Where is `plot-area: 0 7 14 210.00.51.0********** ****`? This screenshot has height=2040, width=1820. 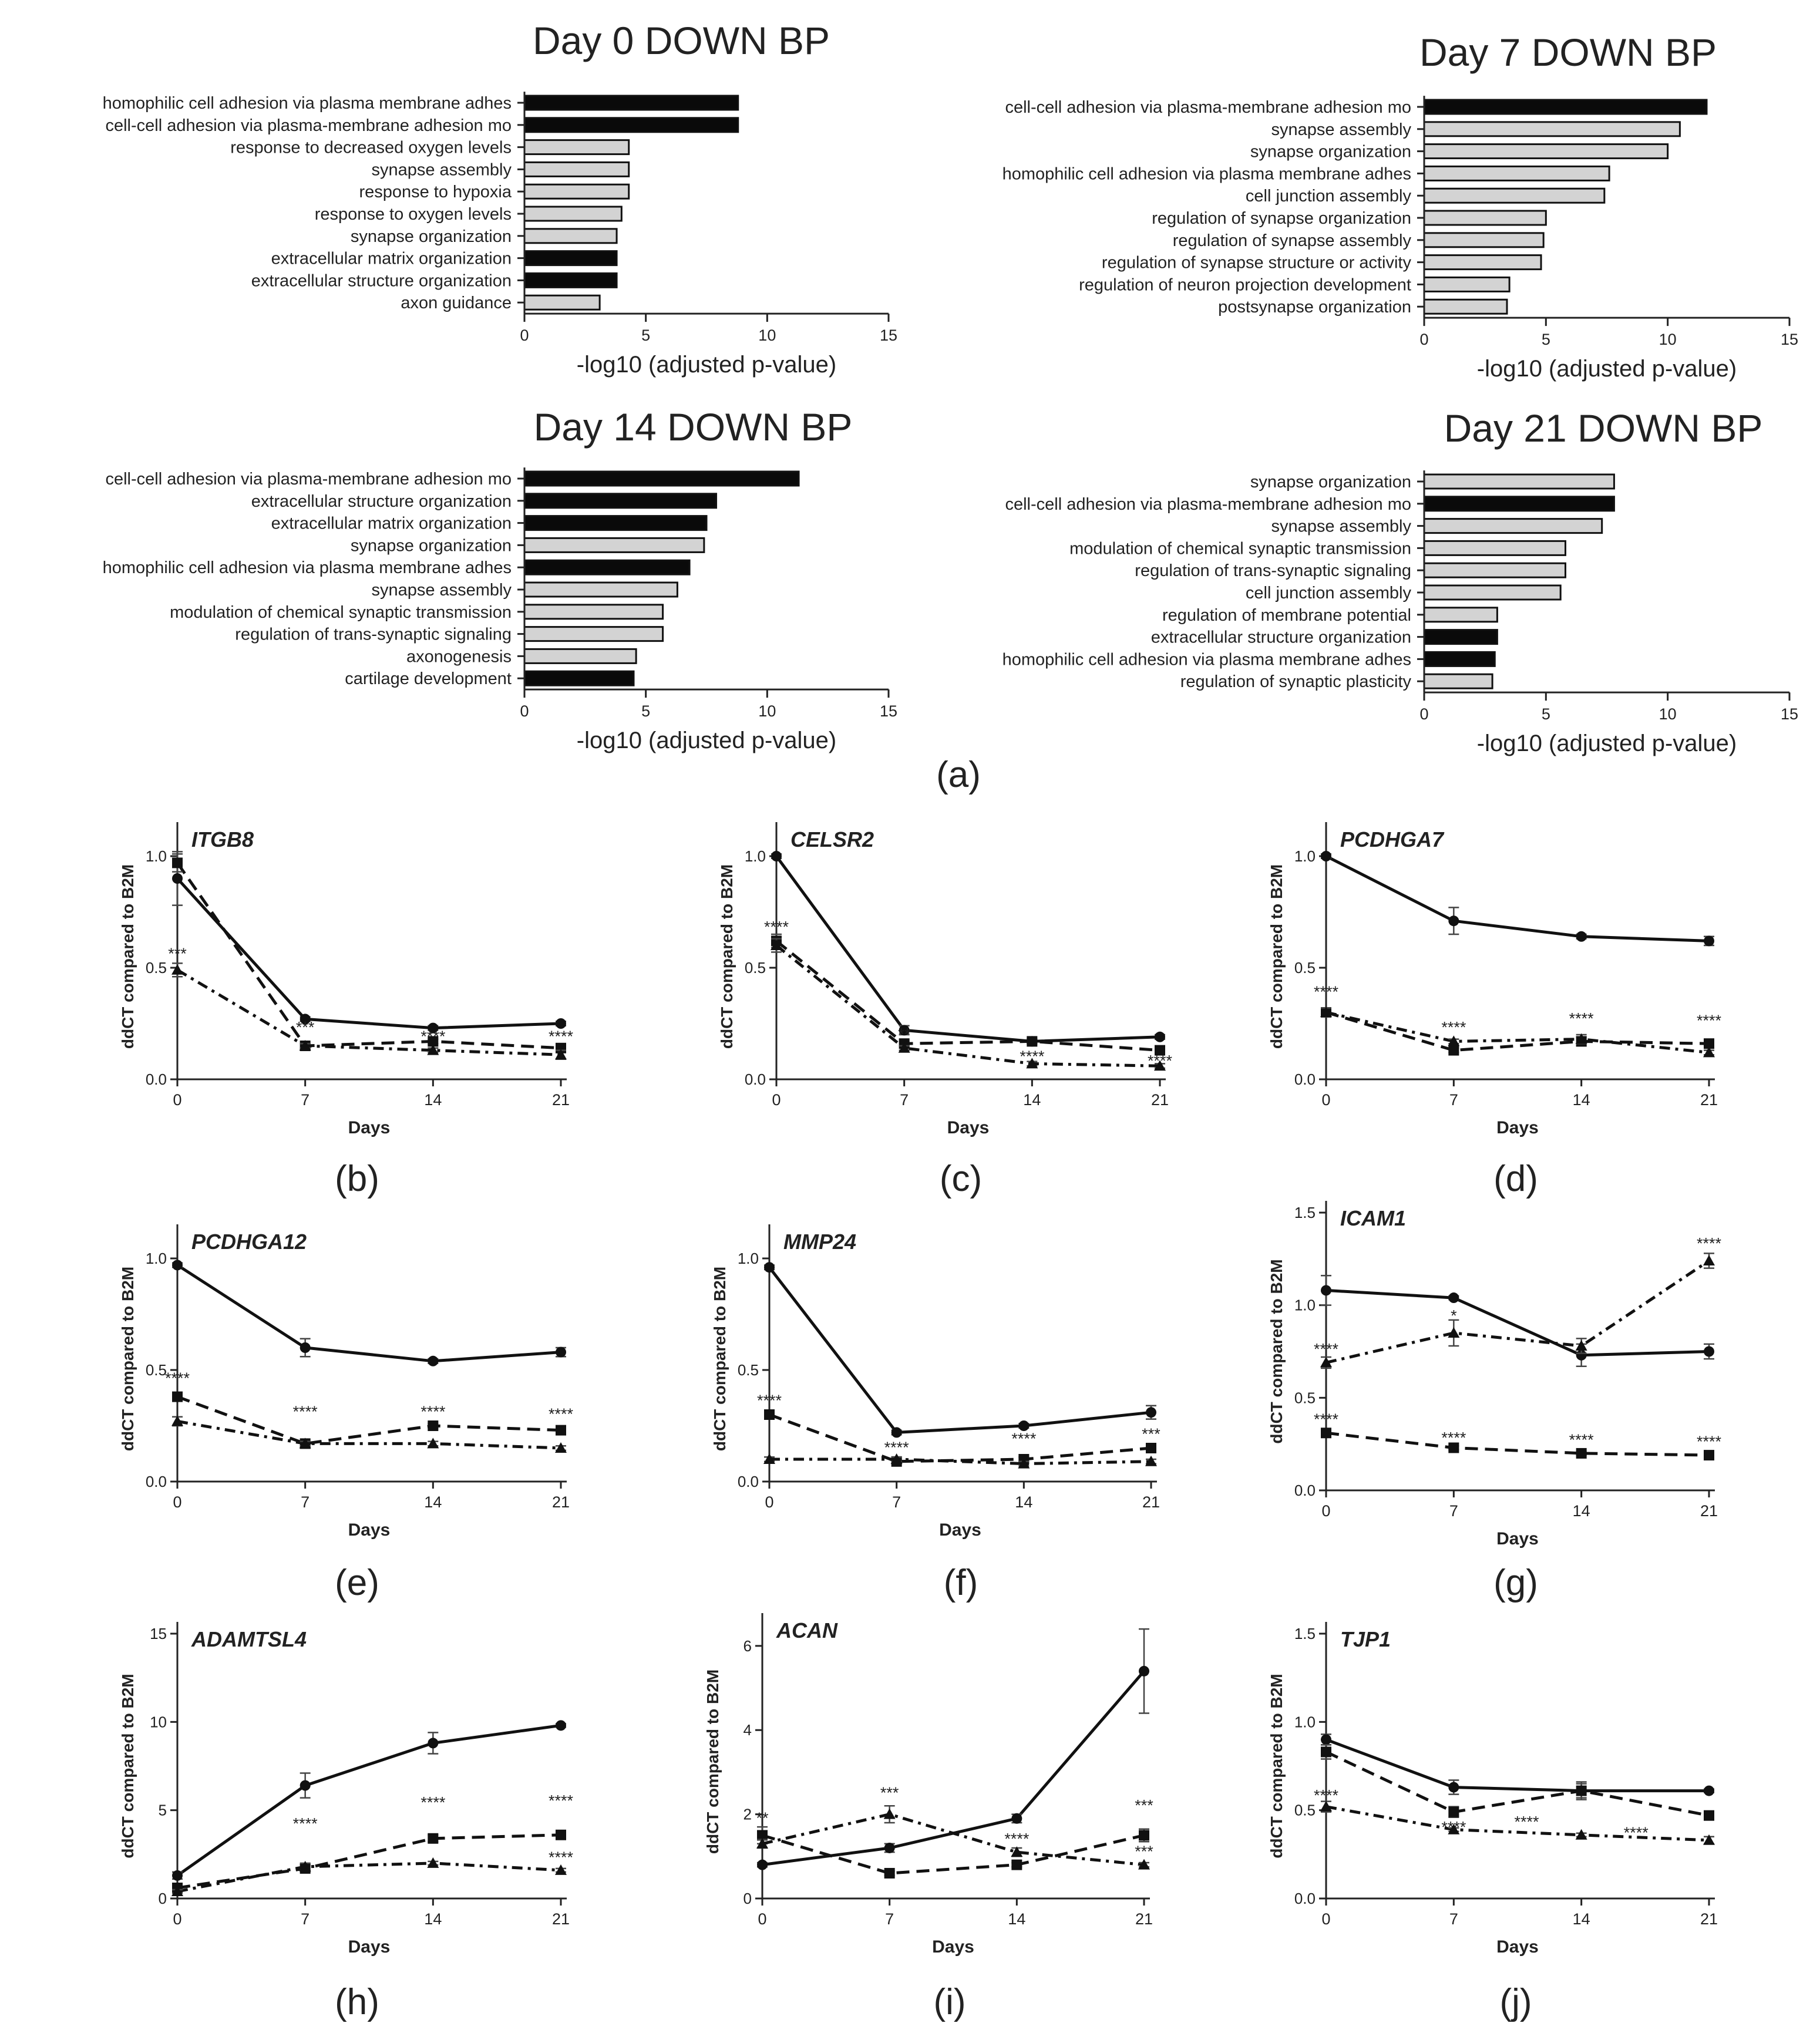
plot-area: 0 7 14 210.00.51.0********** **** is located at coordinates (959, 965).